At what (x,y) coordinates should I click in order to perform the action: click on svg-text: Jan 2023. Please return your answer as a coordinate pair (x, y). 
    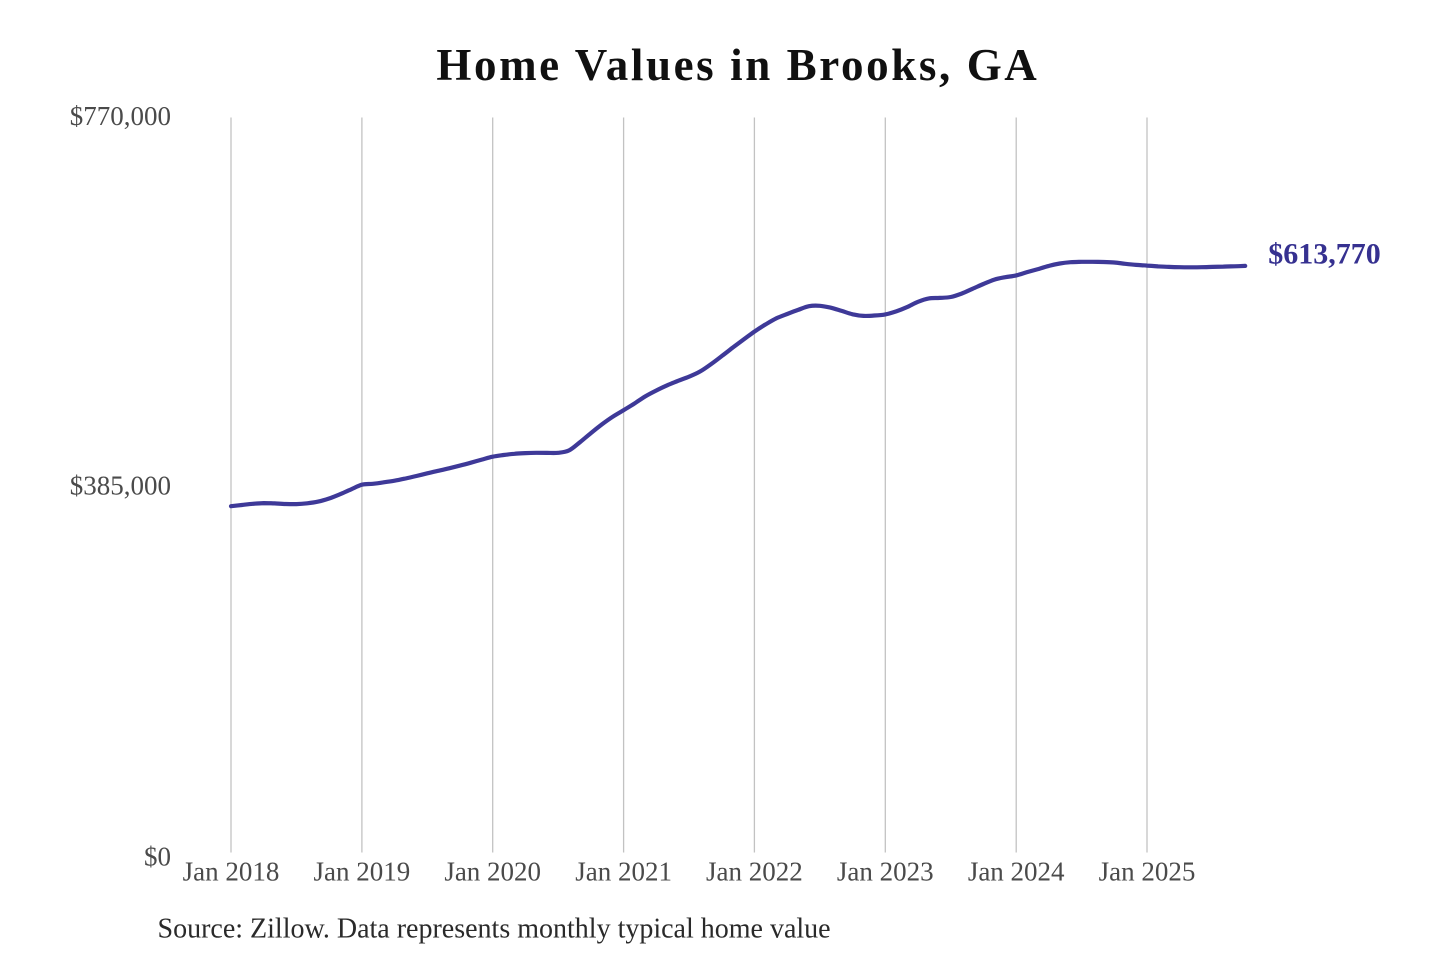
    Looking at the image, I should click on (885, 872).